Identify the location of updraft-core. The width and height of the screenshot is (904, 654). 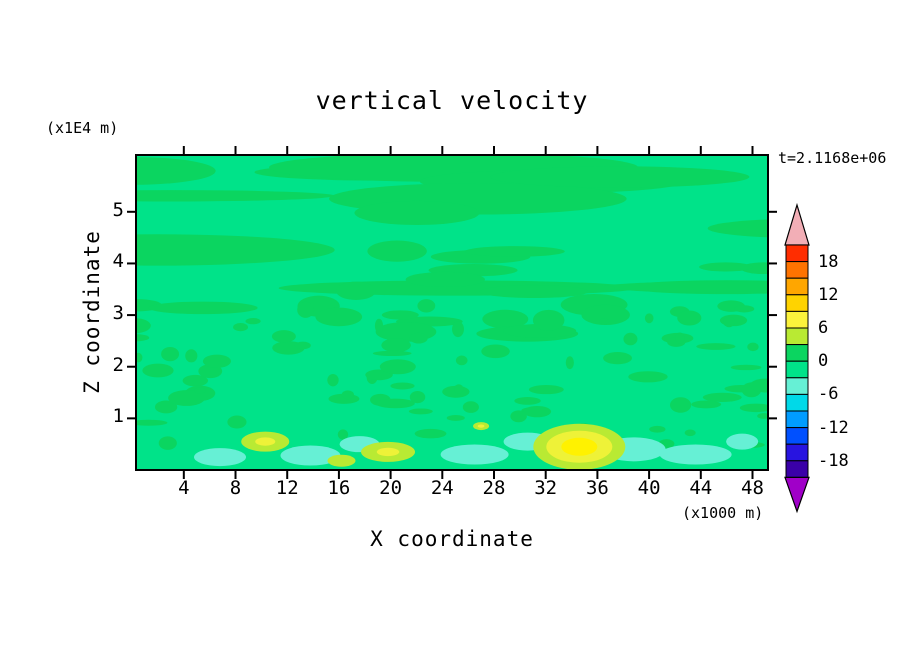
(579, 446).